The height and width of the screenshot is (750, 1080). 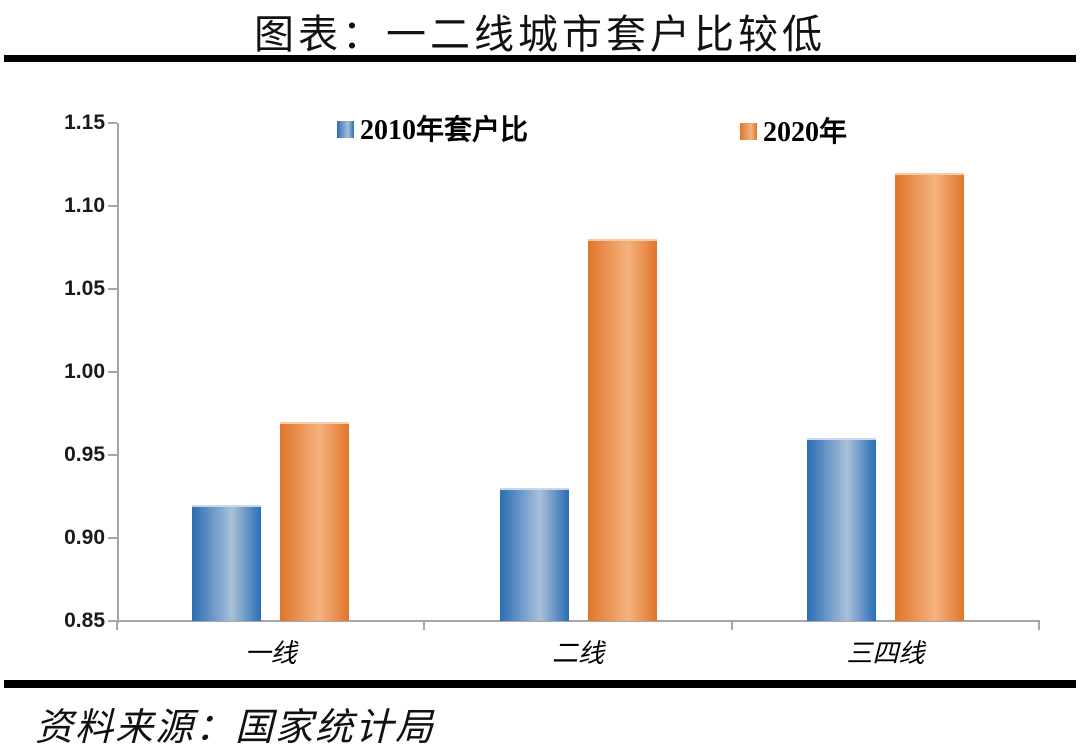 What do you see at coordinates (84, 205) in the screenshot?
I see `y-axis-tick-label: 1.10` at bounding box center [84, 205].